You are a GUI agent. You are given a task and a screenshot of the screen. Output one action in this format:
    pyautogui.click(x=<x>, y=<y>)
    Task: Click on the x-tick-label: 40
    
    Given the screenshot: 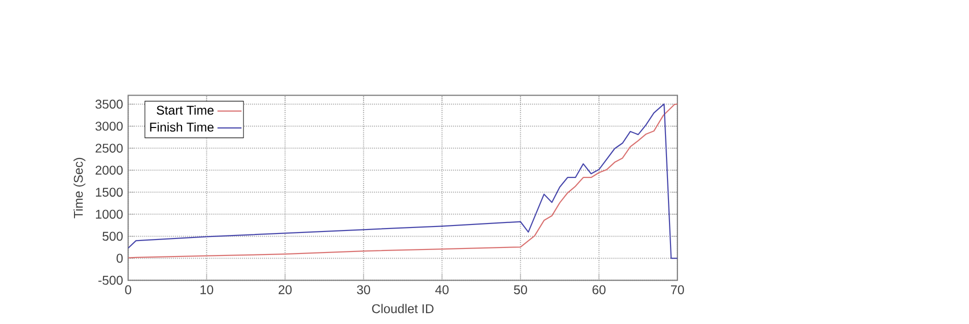 What is the action you would take?
    pyautogui.click(x=442, y=289)
    